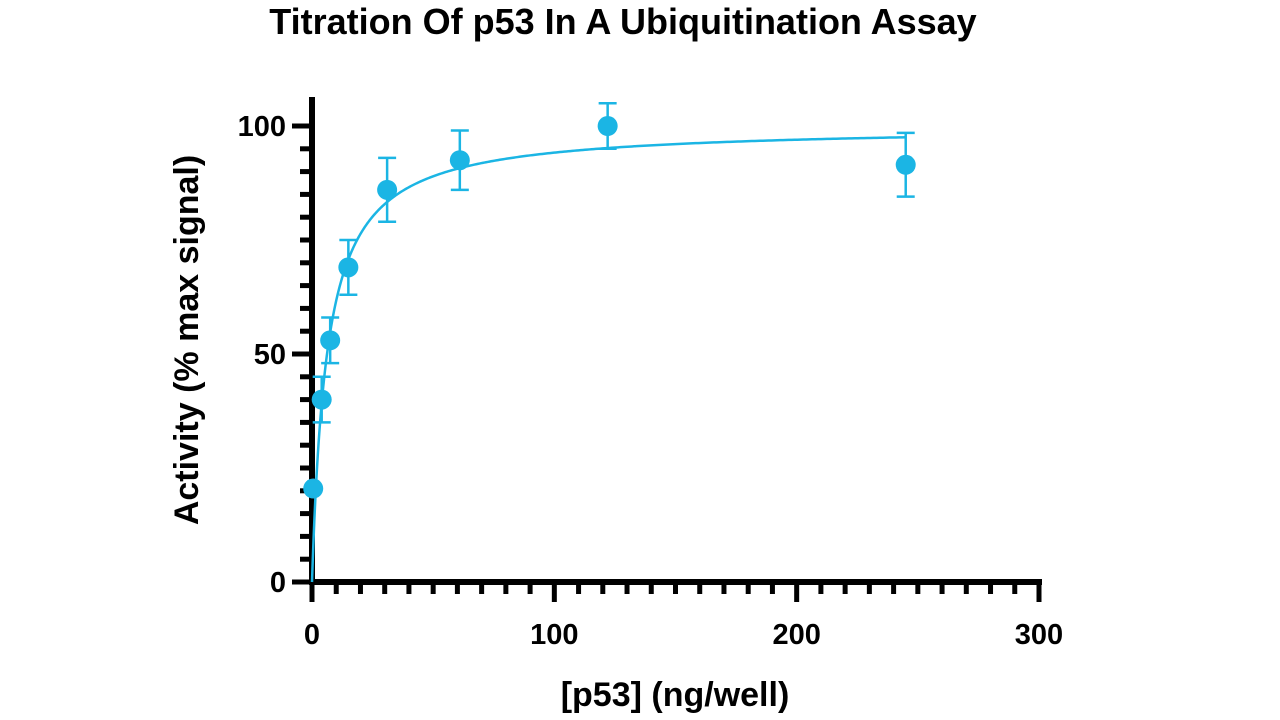 The image size is (1280, 720). Describe the element at coordinates (312, 635) in the screenshot. I see `x-tick-label: 0` at that location.